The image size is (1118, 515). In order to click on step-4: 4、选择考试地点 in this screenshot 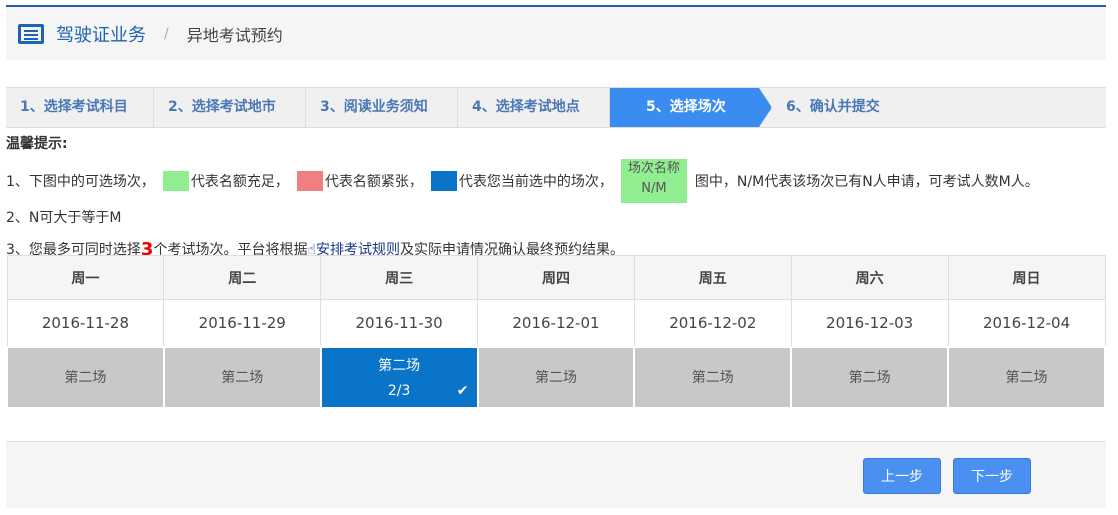, I will do `click(534, 107)`.